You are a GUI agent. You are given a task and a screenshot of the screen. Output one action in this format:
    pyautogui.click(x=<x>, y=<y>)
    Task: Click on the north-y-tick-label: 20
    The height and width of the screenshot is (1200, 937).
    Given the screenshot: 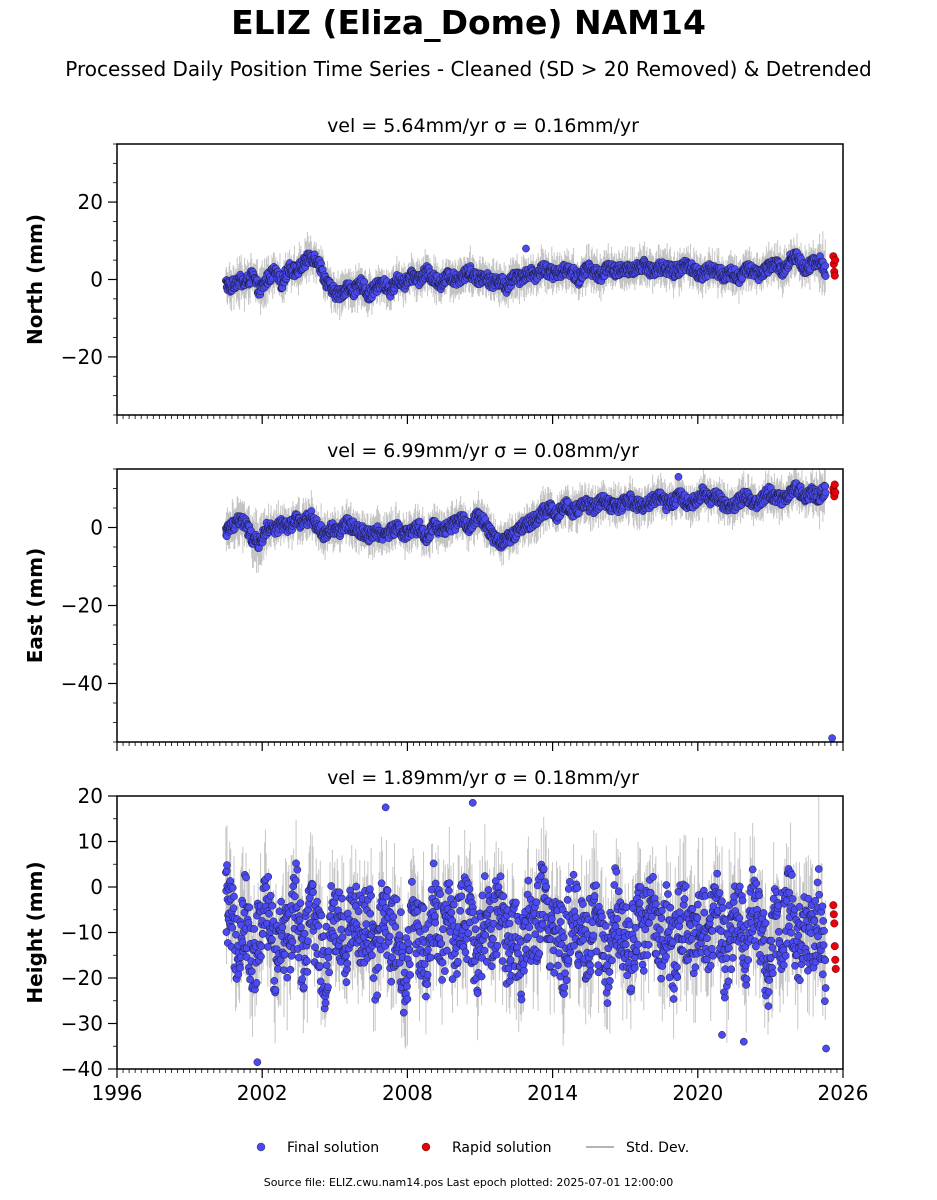 What is the action you would take?
    pyautogui.click(x=90, y=202)
    